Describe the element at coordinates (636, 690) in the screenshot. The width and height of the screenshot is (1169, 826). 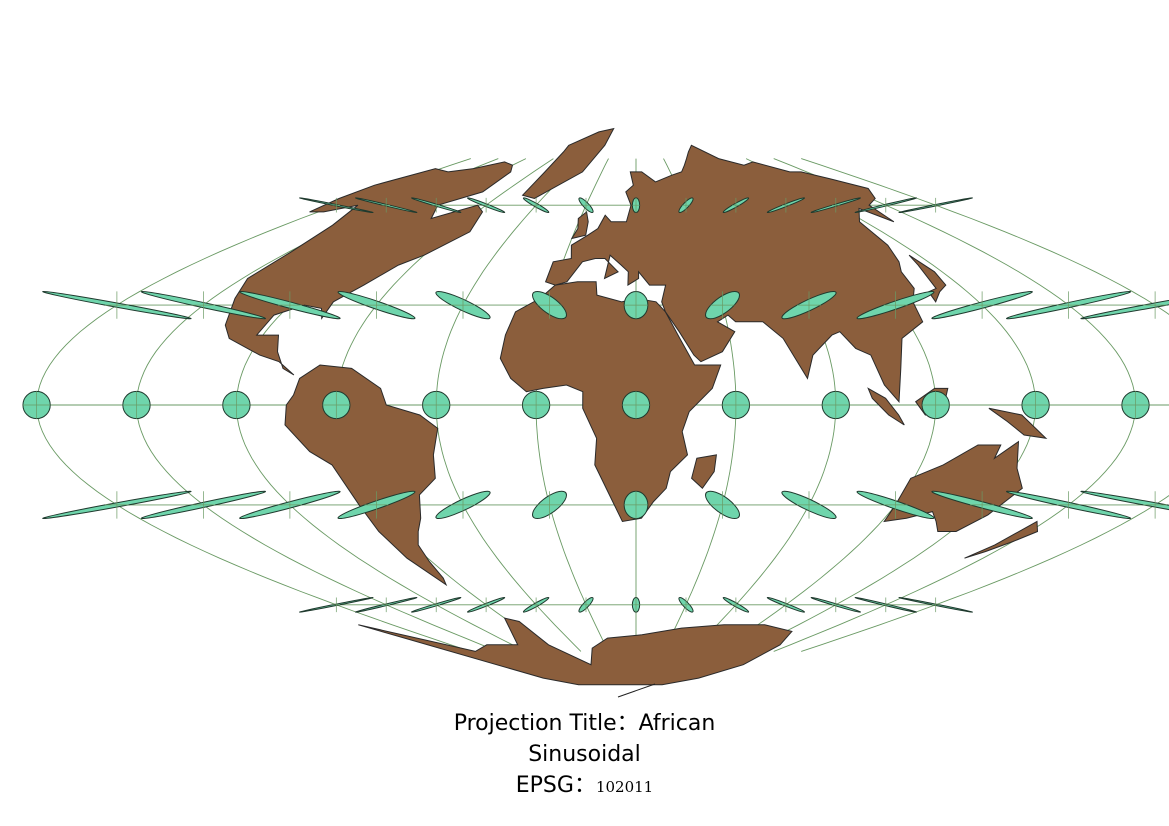
I see `leader-line` at that location.